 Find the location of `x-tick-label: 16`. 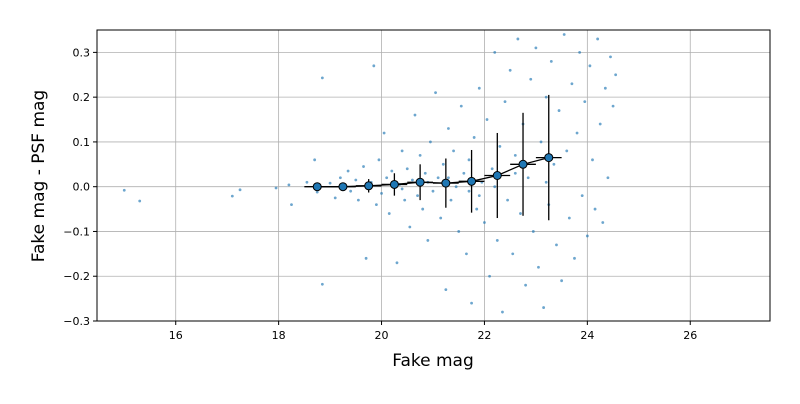

x-tick-label: 16 is located at coordinates (176, 335).